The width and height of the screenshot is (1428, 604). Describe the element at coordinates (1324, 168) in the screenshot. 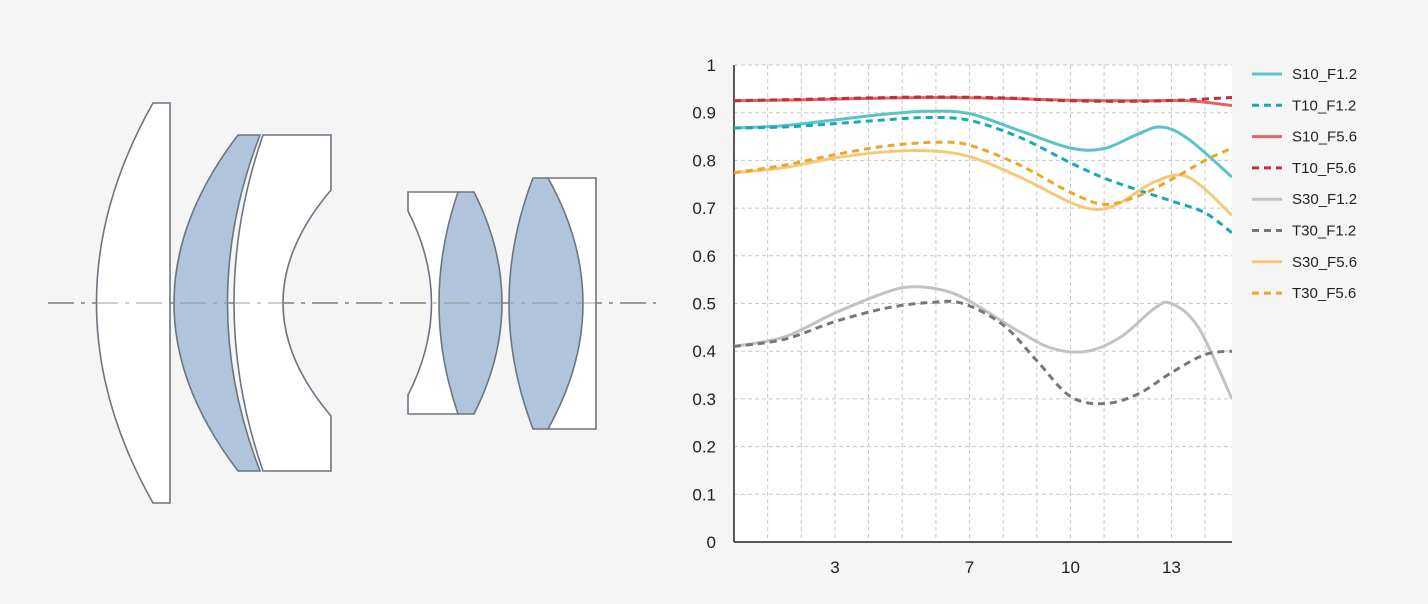

I see `legend-label: T10_F5.6` at that location.